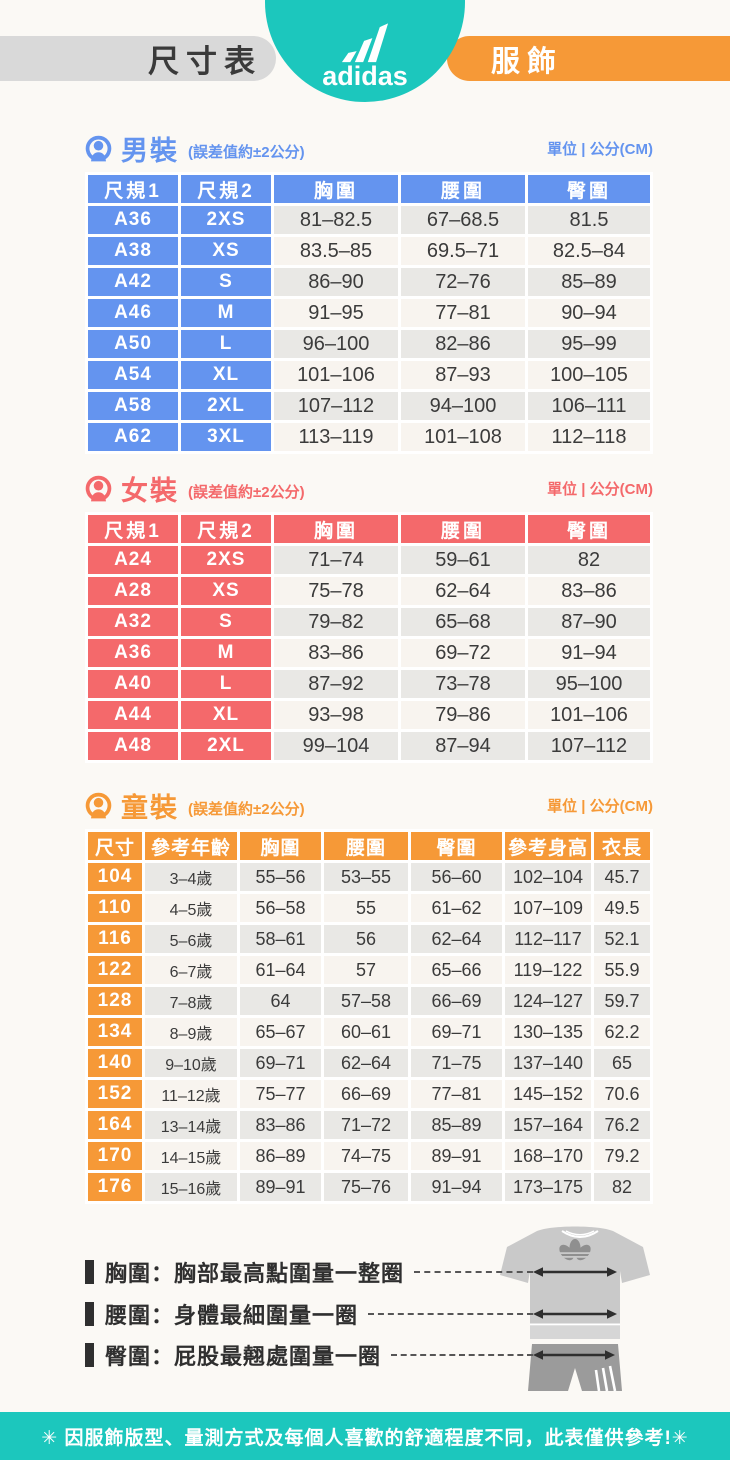 The width and height of the screenshot is (730, 1460). What do you see at coordinates (463, 715) in the screenshot?
I see `measurement-cell: 79–86` at bounding box center [463, 715].